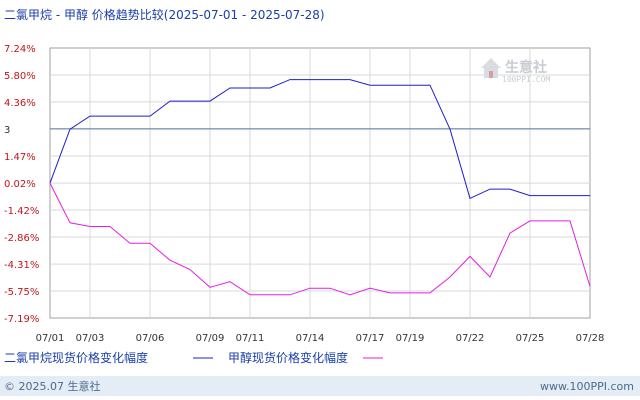 This screenshot has height=400, width=640. Describe the element at coordinates (7, 130) in the screenshot. I see `y-tick-label: 3` at that location.